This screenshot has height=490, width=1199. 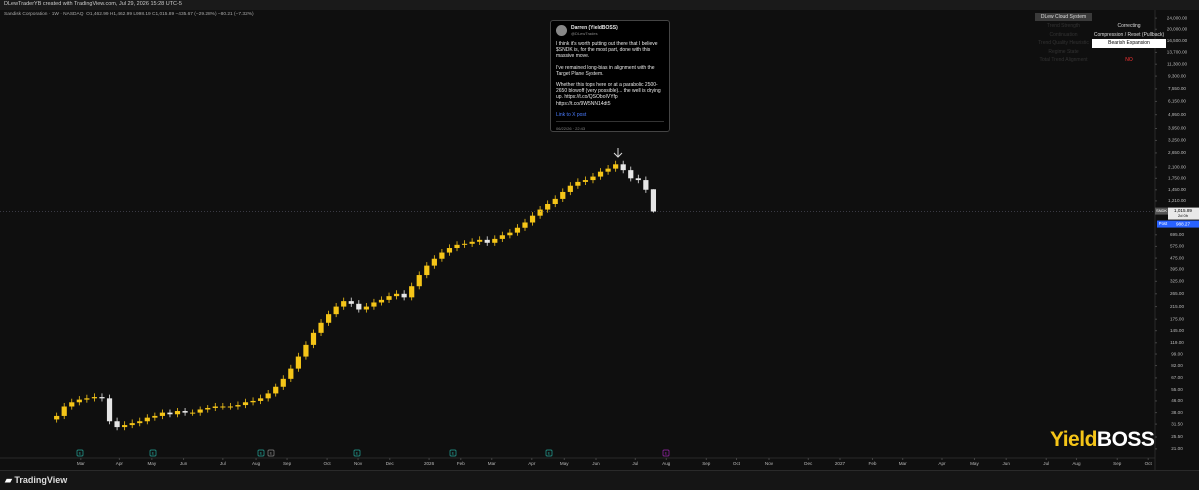 What do you see at coordinates (584, 33) in the screenshot?
I see `tweet-handle: @DLewTrades` at bounding box center [584, 33].